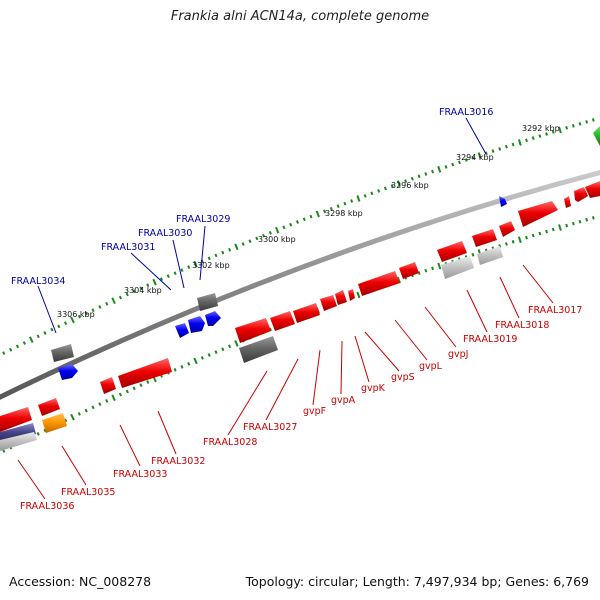 This screenshot has height=600, width=600. What do you see at coordinates (351, 295) in the screenshot?
I see `gene-gvpa` at bounding box center [351, 295].